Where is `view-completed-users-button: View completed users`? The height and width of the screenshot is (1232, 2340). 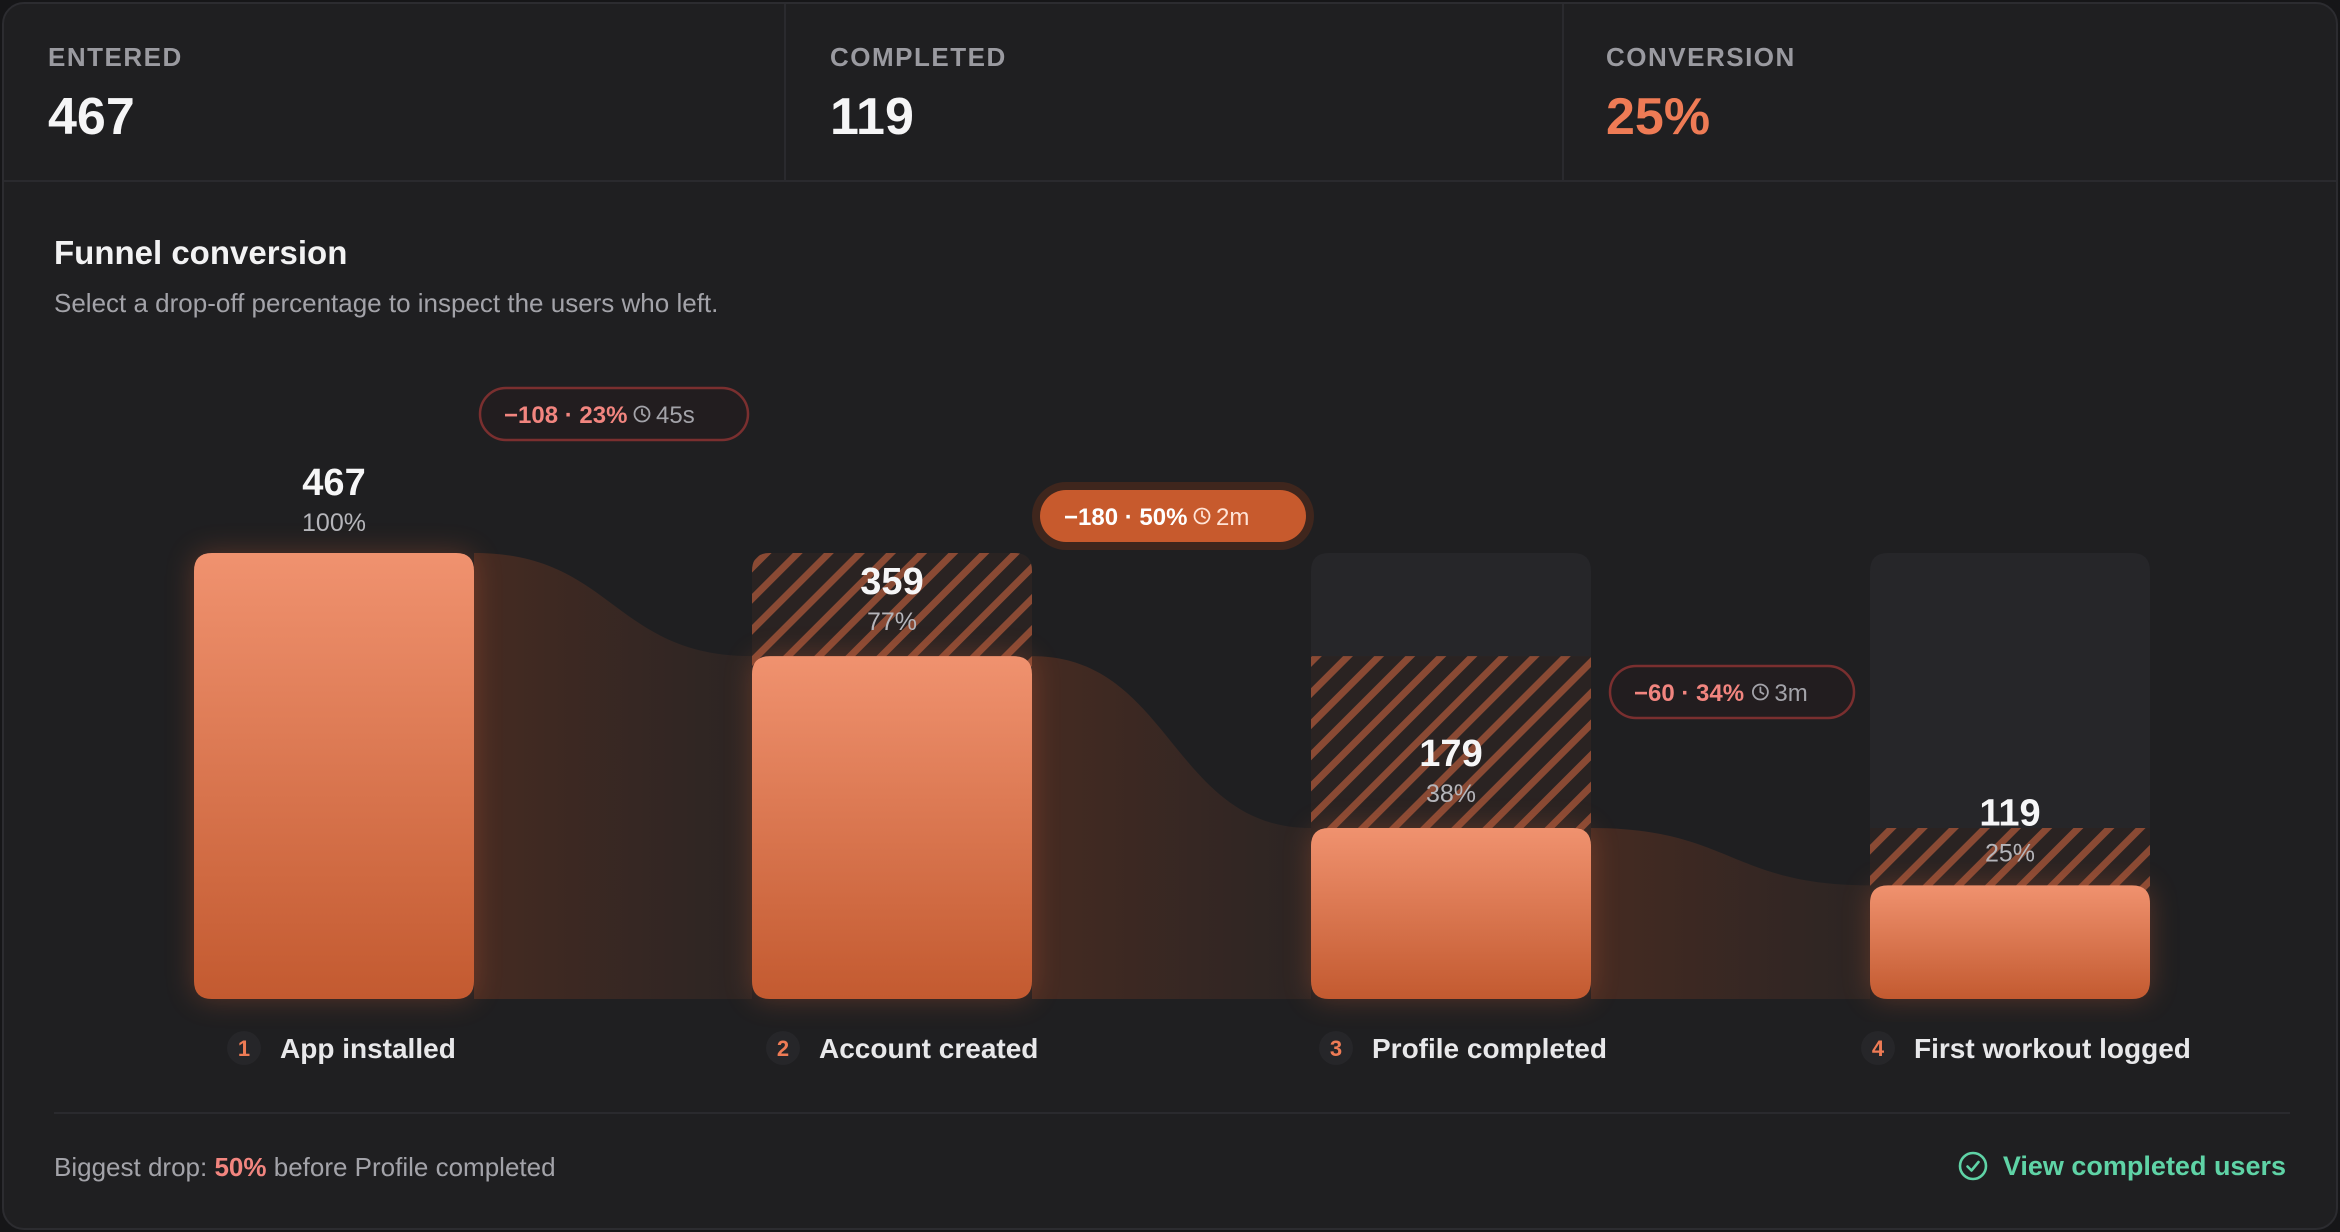
view-completed-users-button: View completed users is located at coordinates (2121, 1166).